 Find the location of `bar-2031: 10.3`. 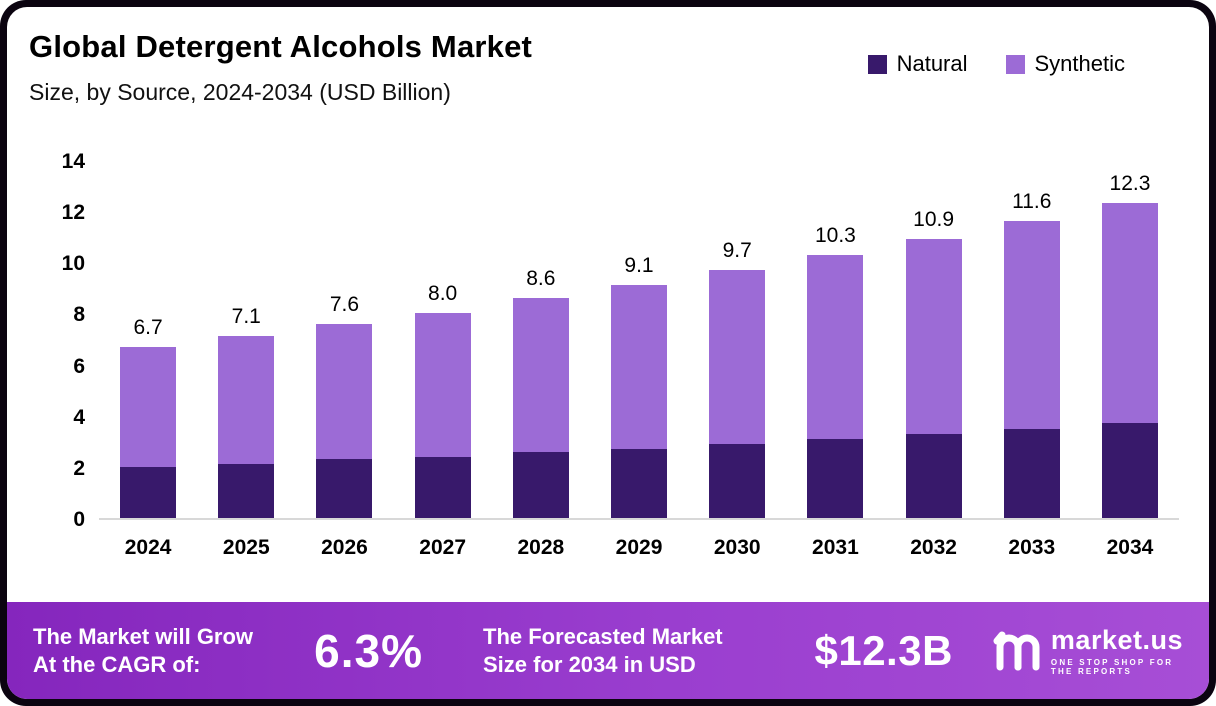

bar-2031: 10.3 is located at coordinates (835, 340).